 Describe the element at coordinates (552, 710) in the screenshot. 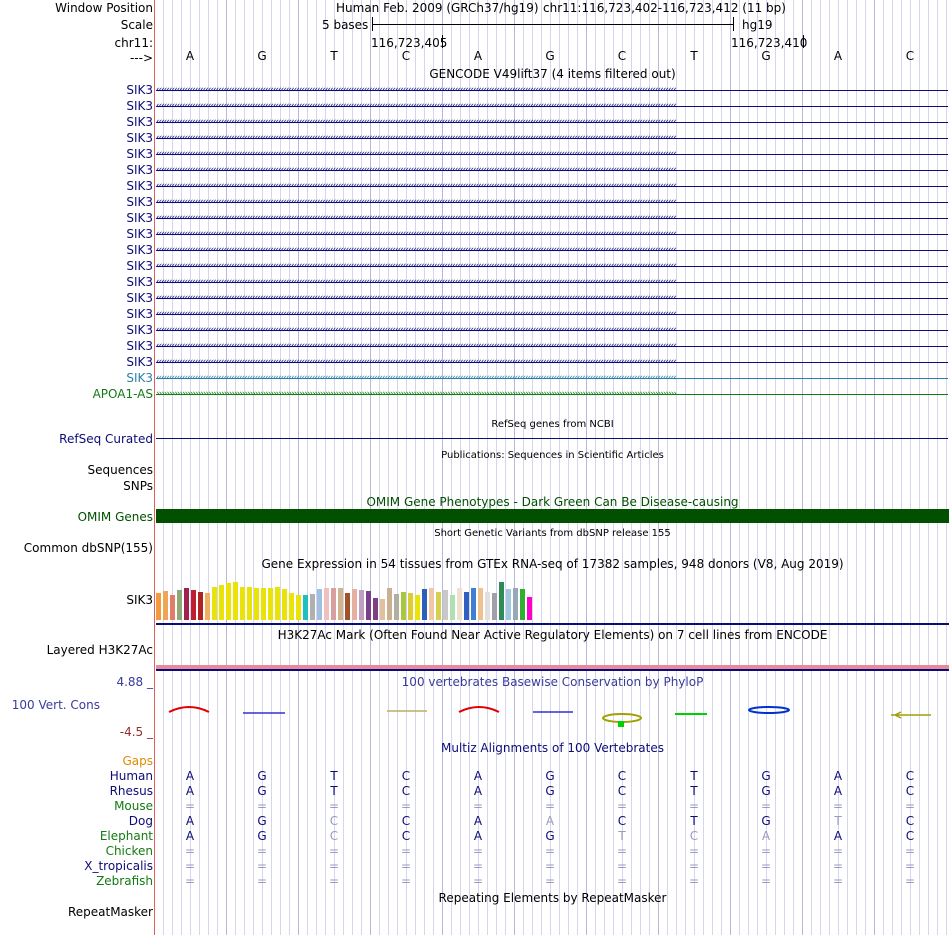

I see `phylop-graph` at that location.